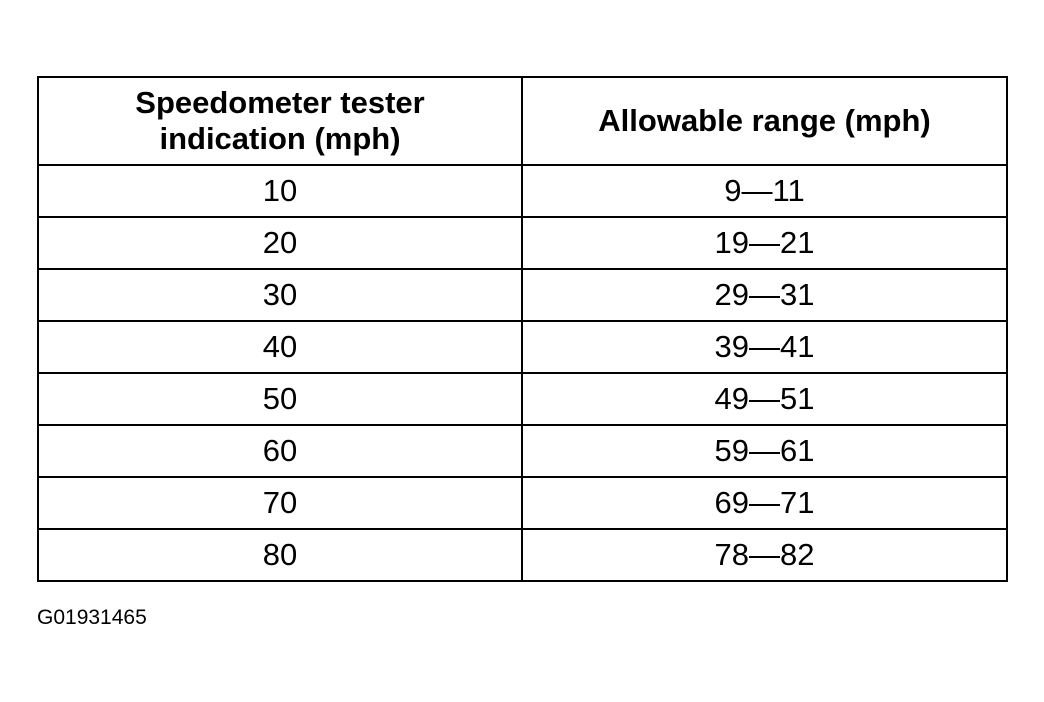 Image resolution: width=1044 pixels, height=702 pixels. I want to click on header-cell: Allowable range (mph), so click(764, 121).